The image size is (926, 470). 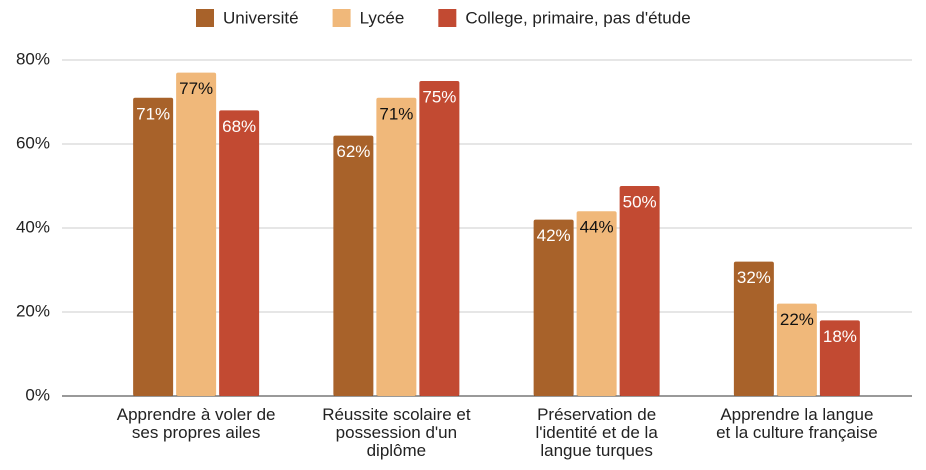 I want to click on x-tick-line: l'identité et de la, so click(x=596, y=432).